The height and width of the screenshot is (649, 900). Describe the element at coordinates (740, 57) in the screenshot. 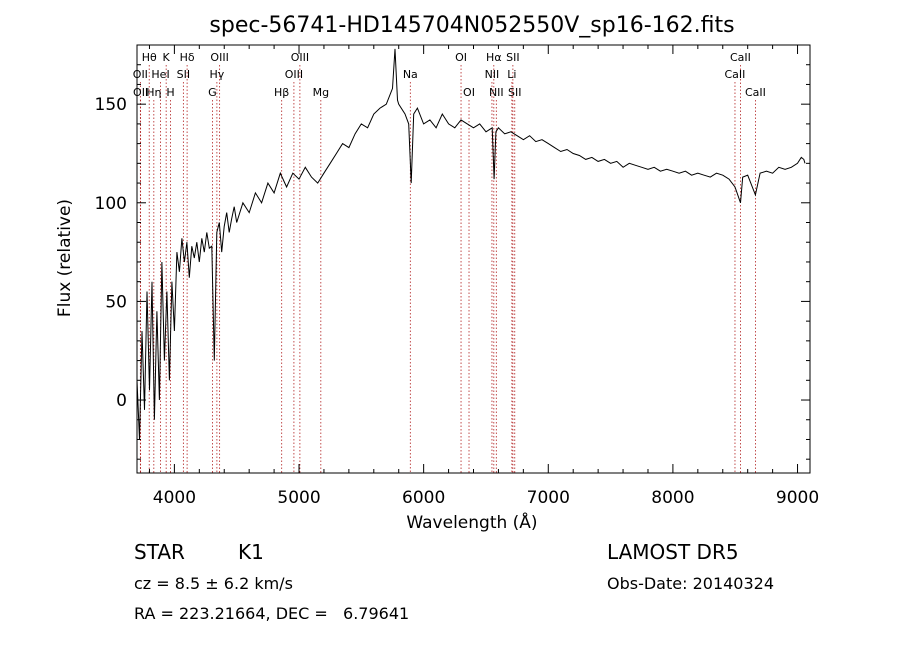

I see `line-label-25: CaII` at that location.